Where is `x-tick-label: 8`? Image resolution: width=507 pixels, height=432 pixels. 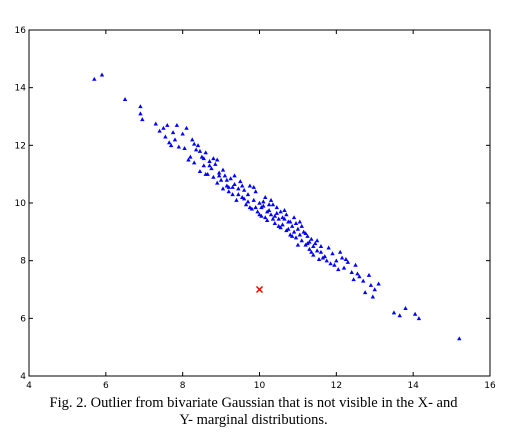 x-tick-label: 8 is located at coordinates (183, 386).